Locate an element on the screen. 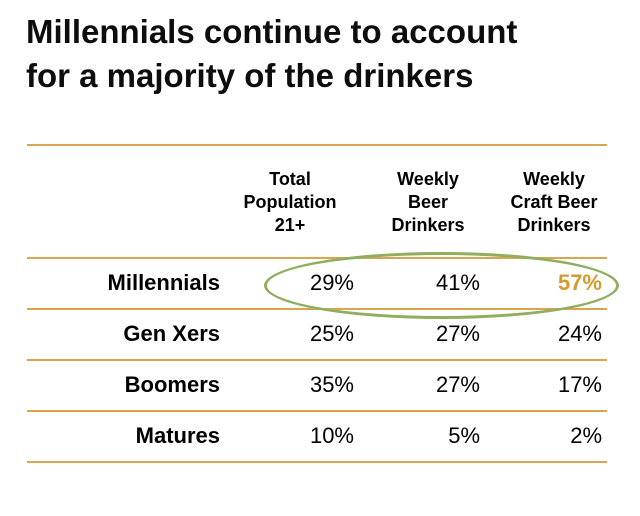 The width and height of the screenshot is (640, 516). header-rule is located at coordinates (317, 258).